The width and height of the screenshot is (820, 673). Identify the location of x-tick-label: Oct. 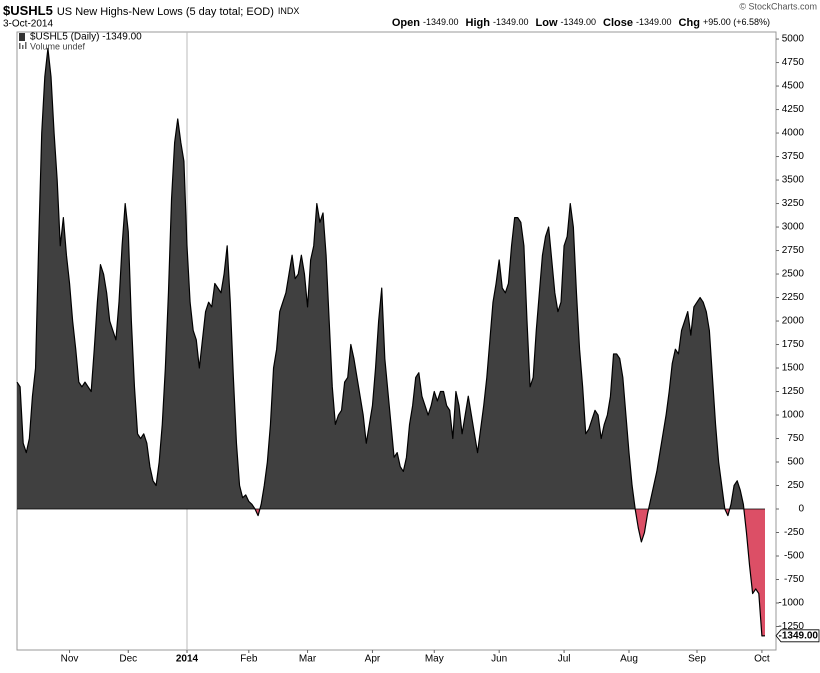
(762, 659).